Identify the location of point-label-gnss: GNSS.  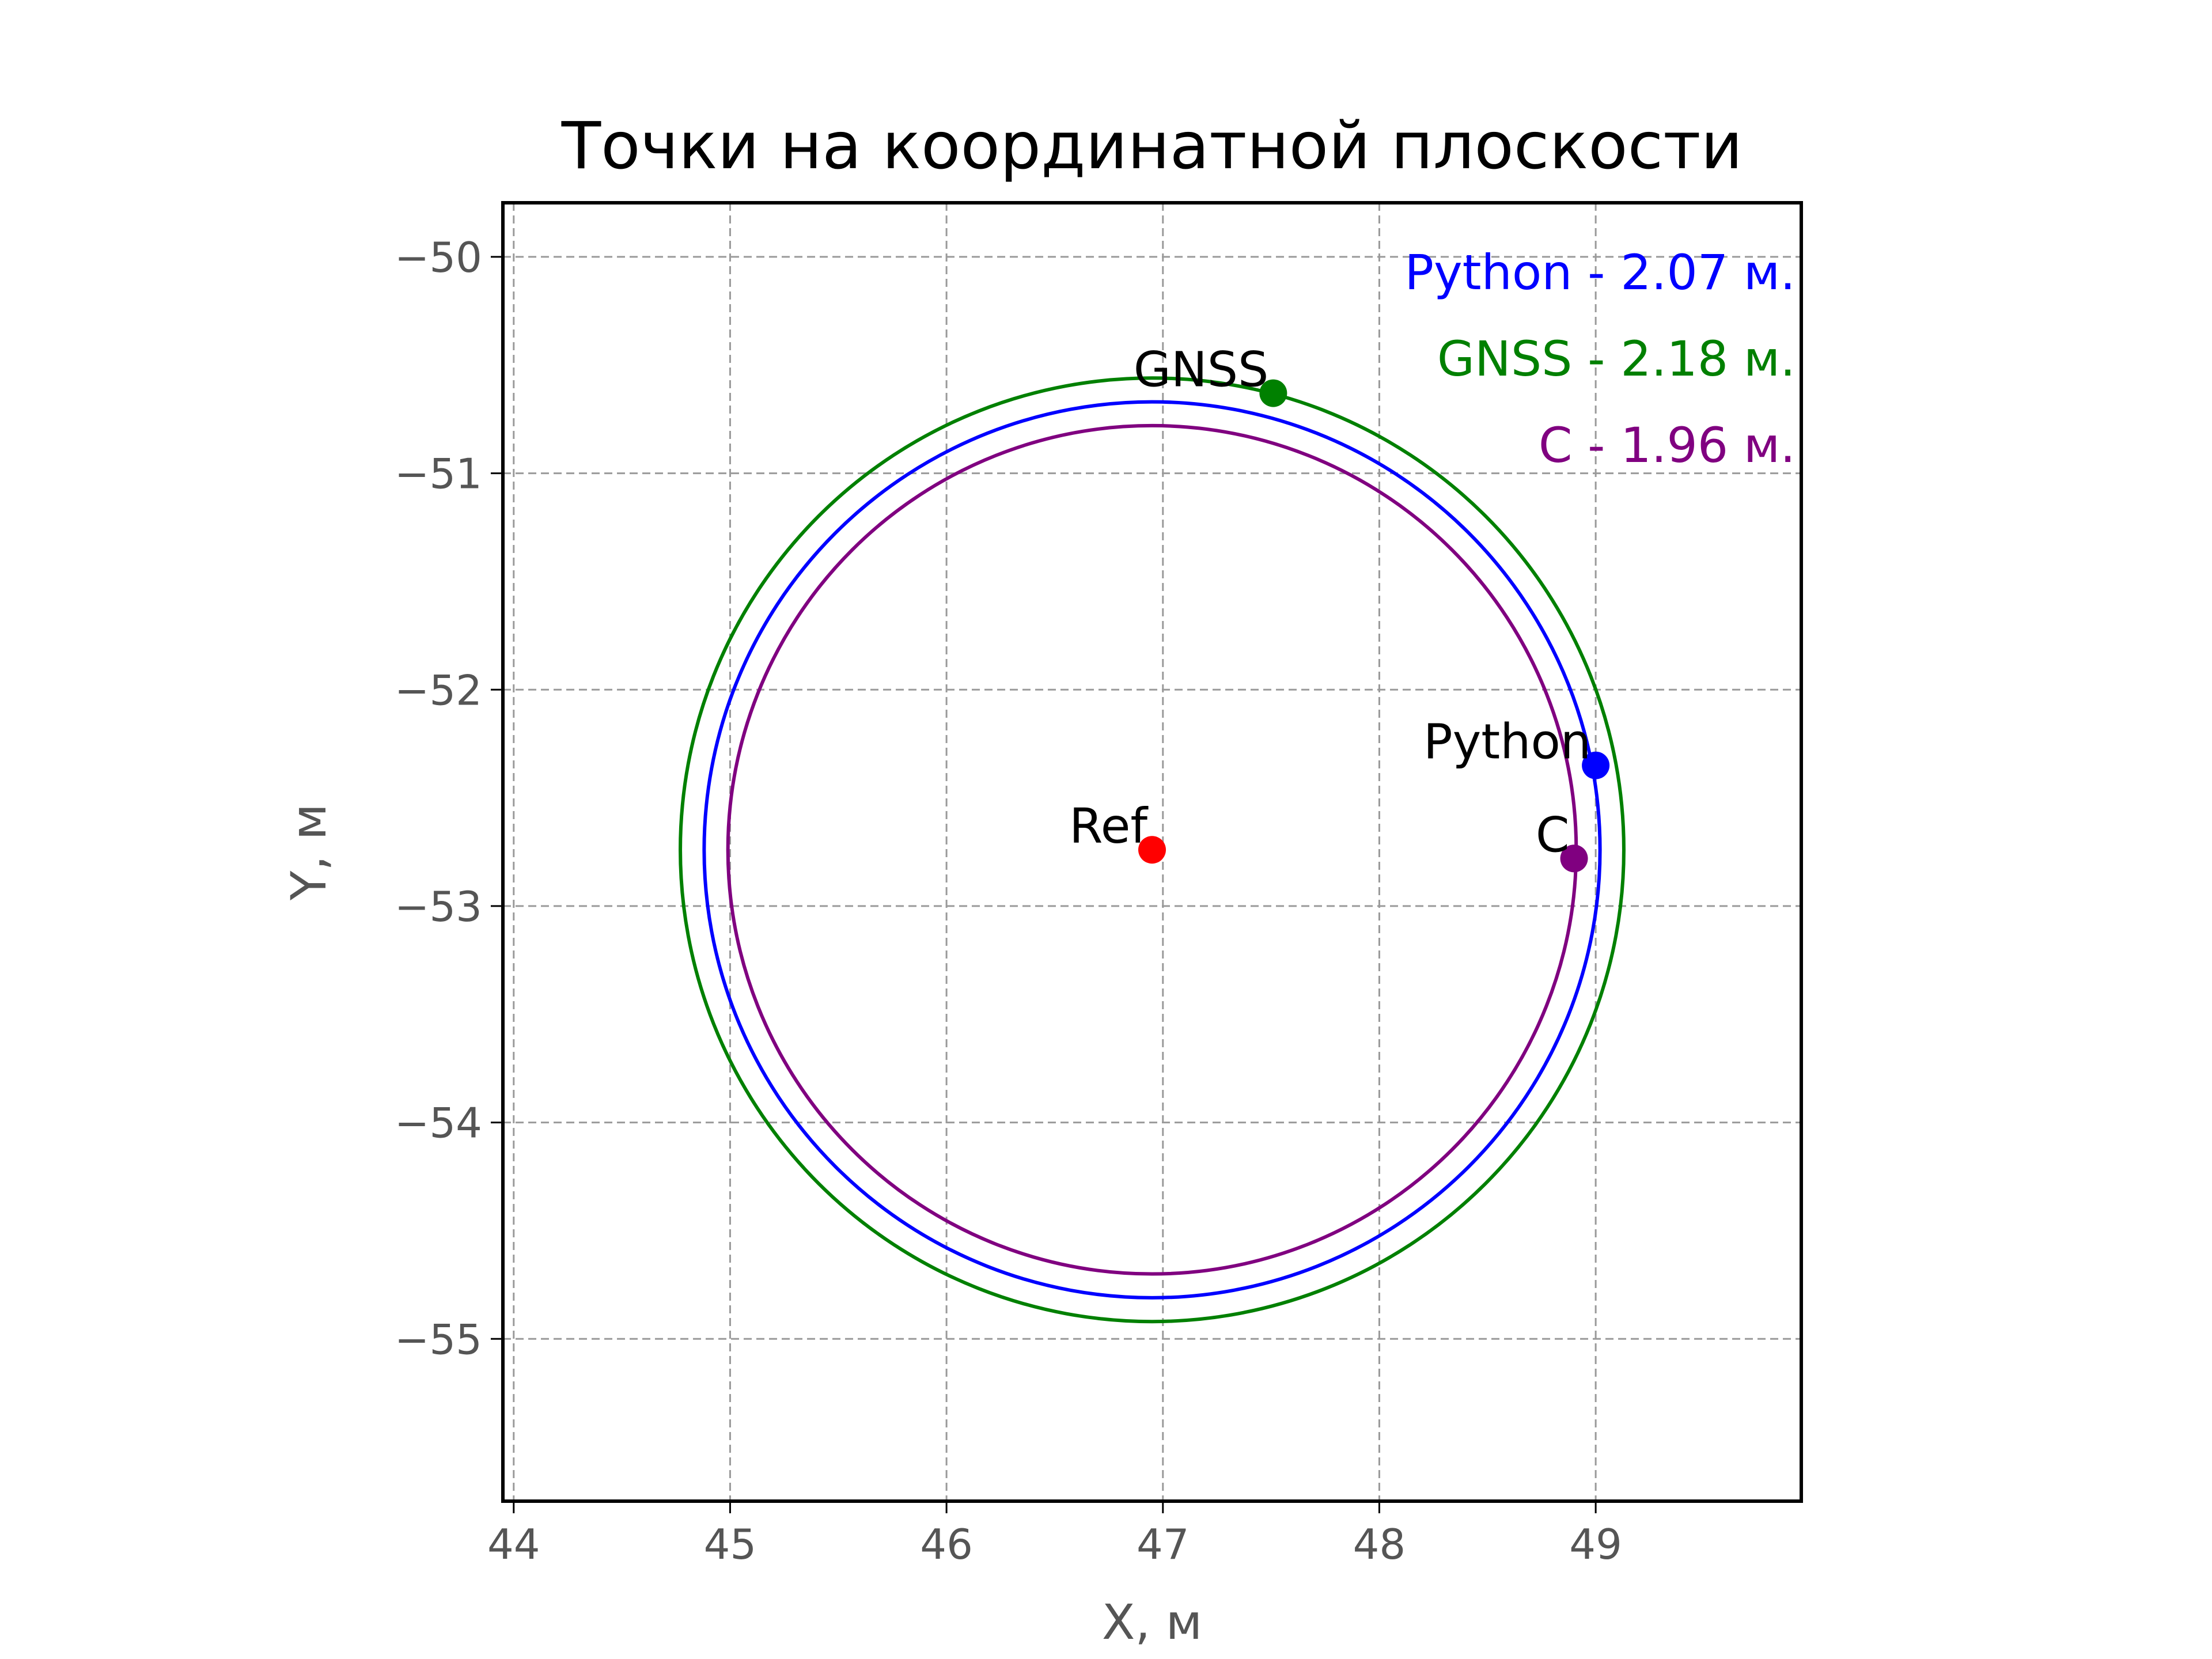
(1201, 370).